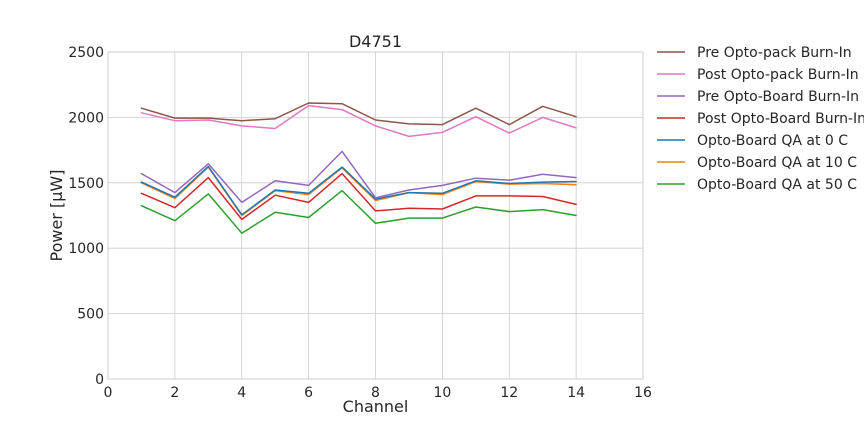  What do you see at coordinates (375, 41) in the screenshot?
I see `chart-title: D4751` at bounding box center [375, 41].